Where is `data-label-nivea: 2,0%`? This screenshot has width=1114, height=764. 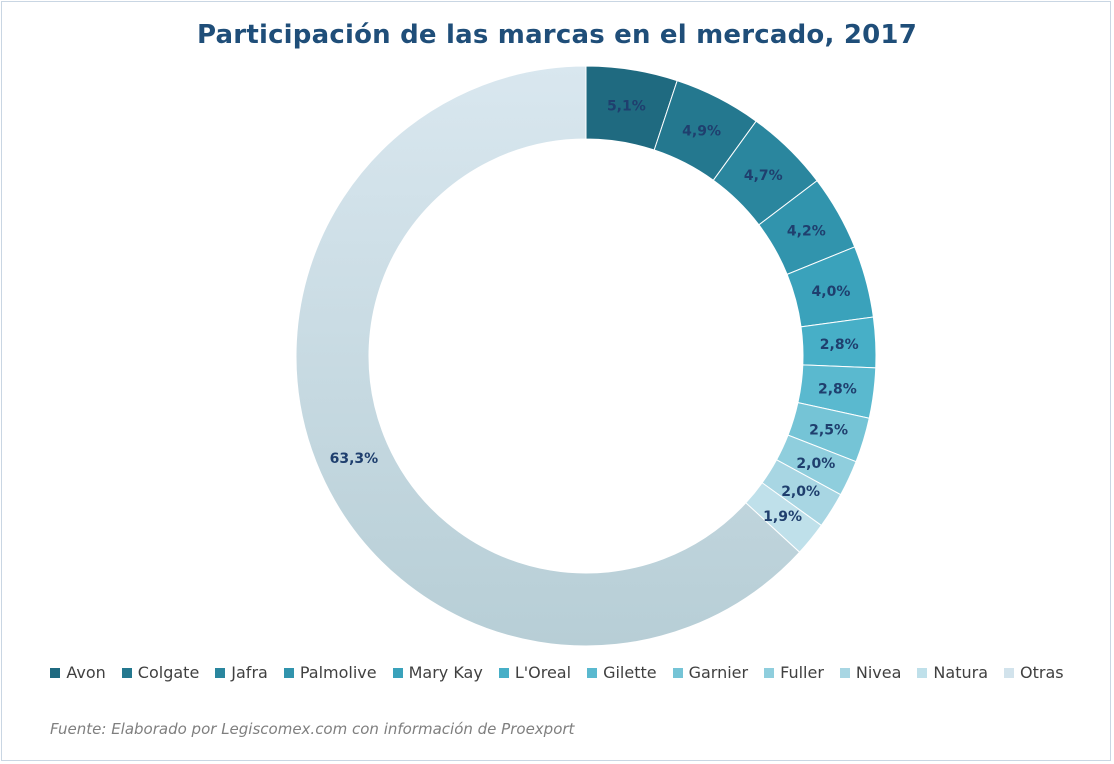
data-label-nivea: 2,0% is located at coordinates (800, 492).